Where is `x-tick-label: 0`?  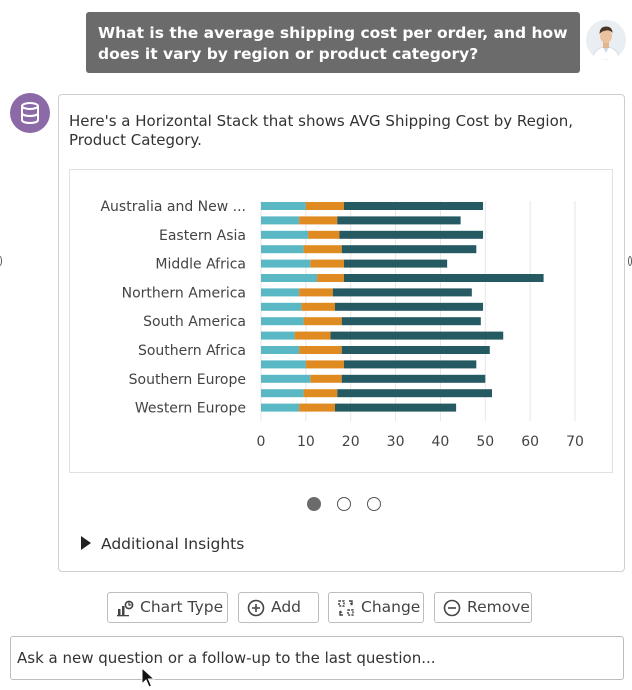
x-tick-label: 0 is located at coordinates (261, 442).